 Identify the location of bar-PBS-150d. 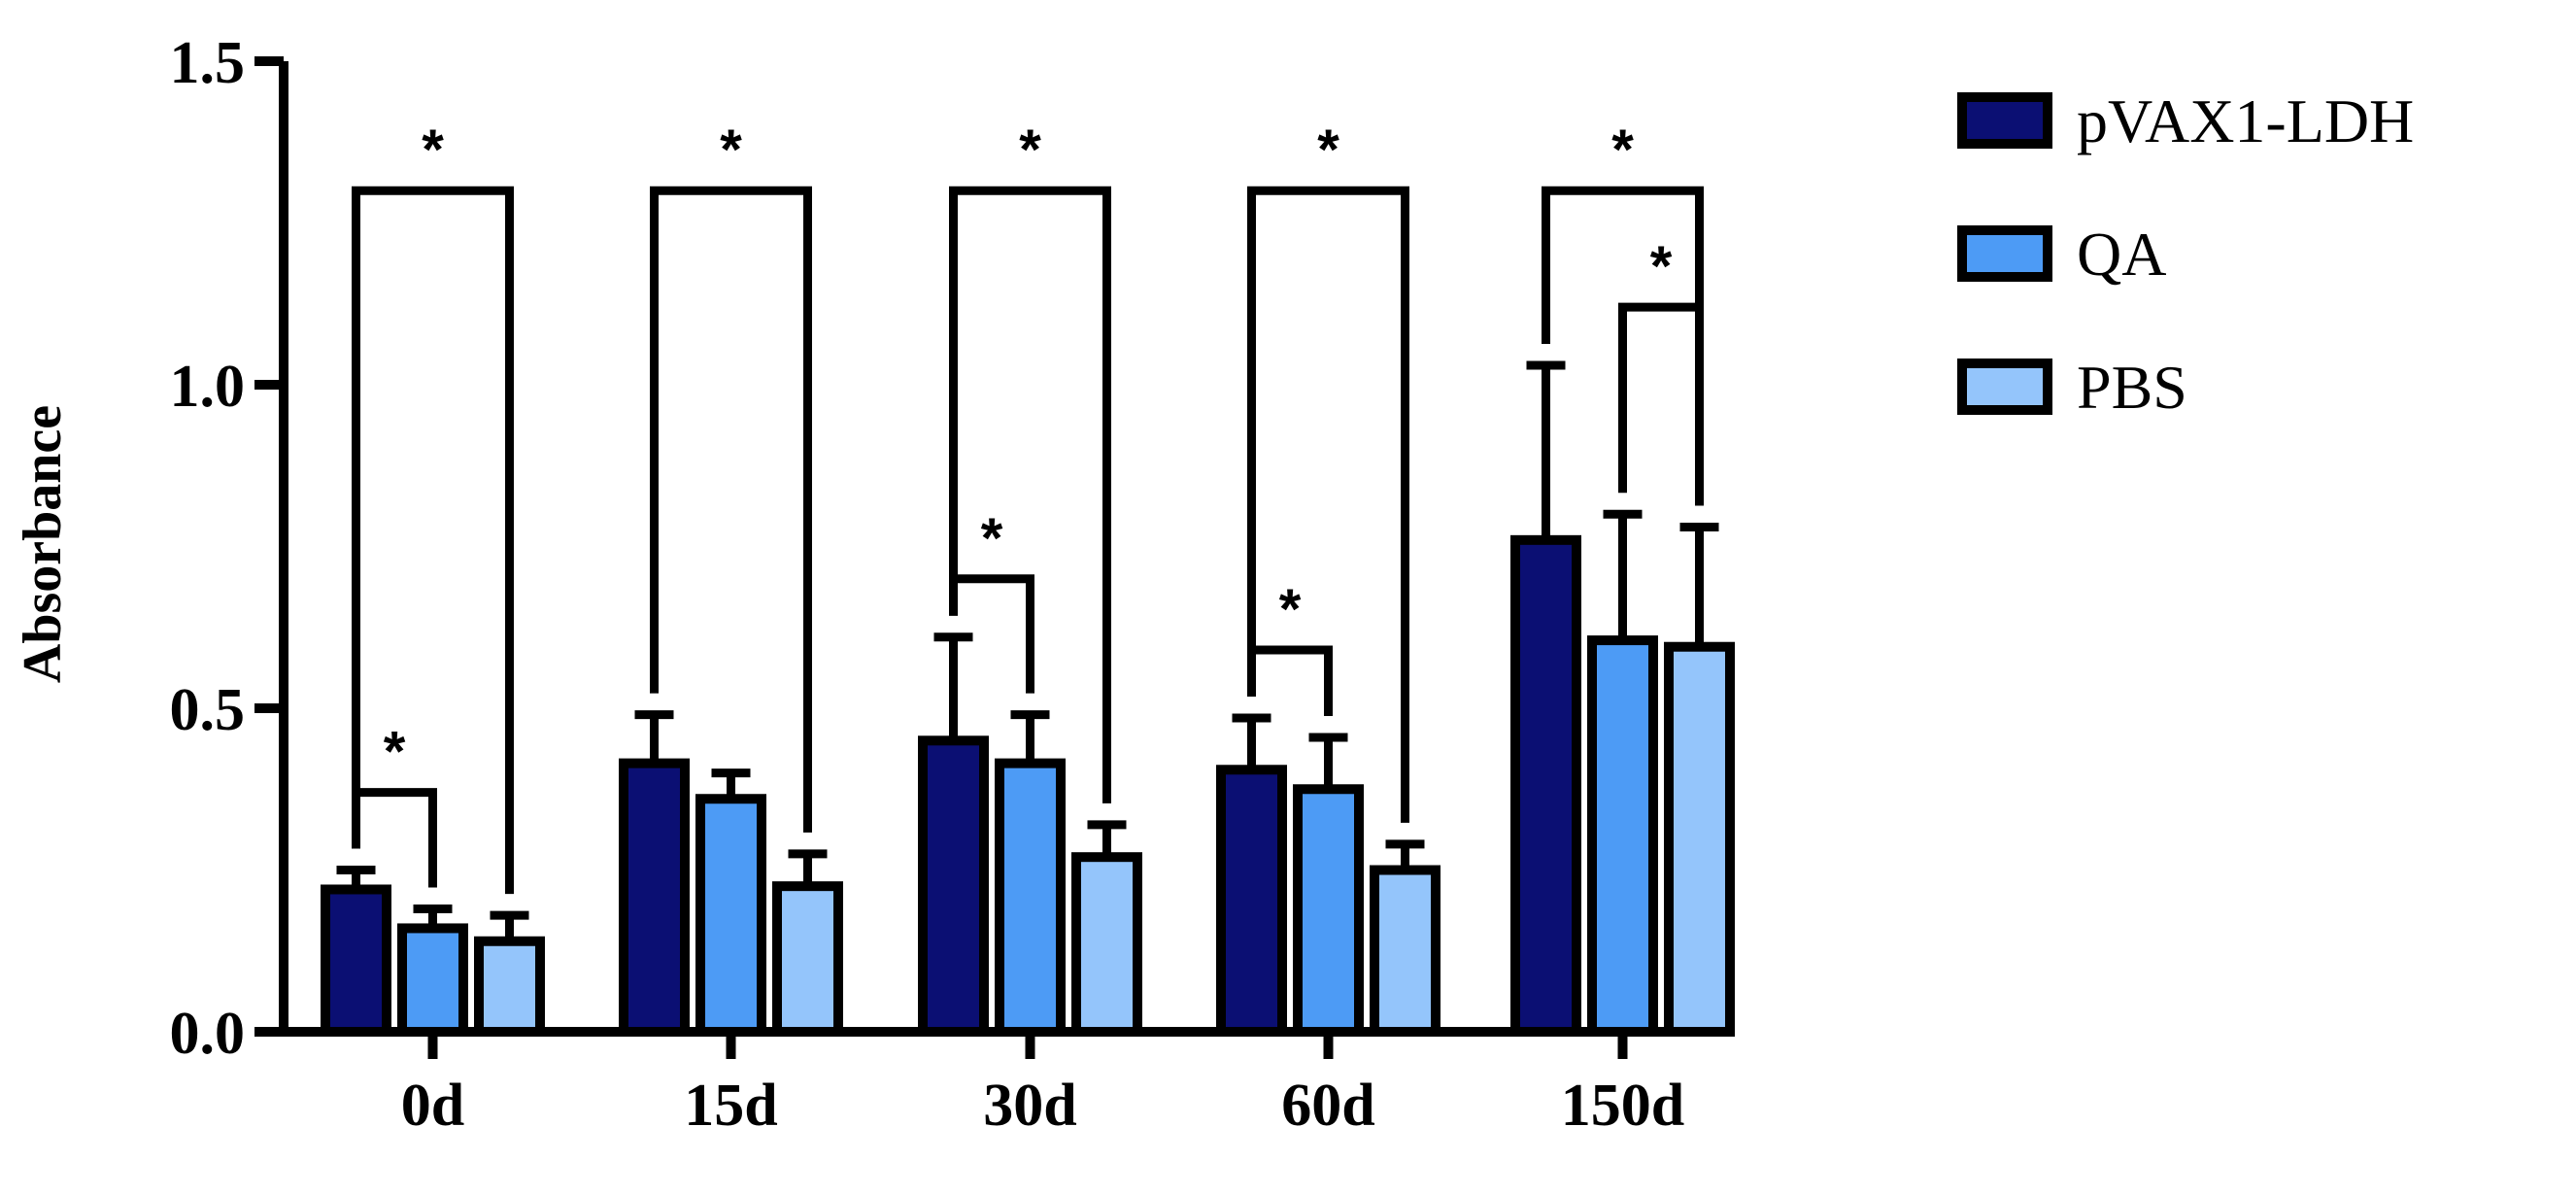
(1699, 839).